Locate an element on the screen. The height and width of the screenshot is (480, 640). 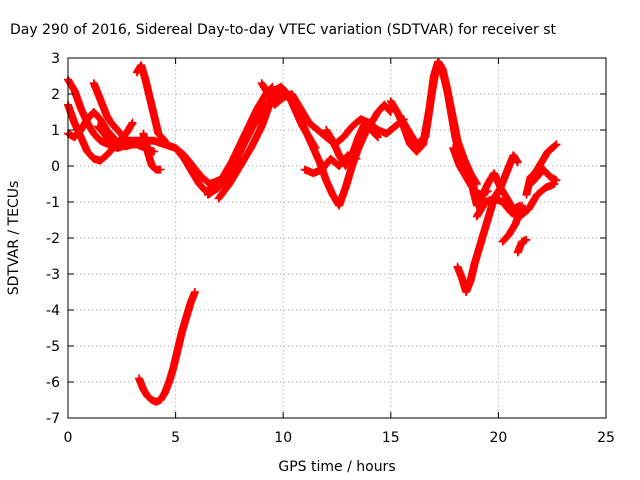
y-tick-label: -4 is located at coordinates (53, 311).